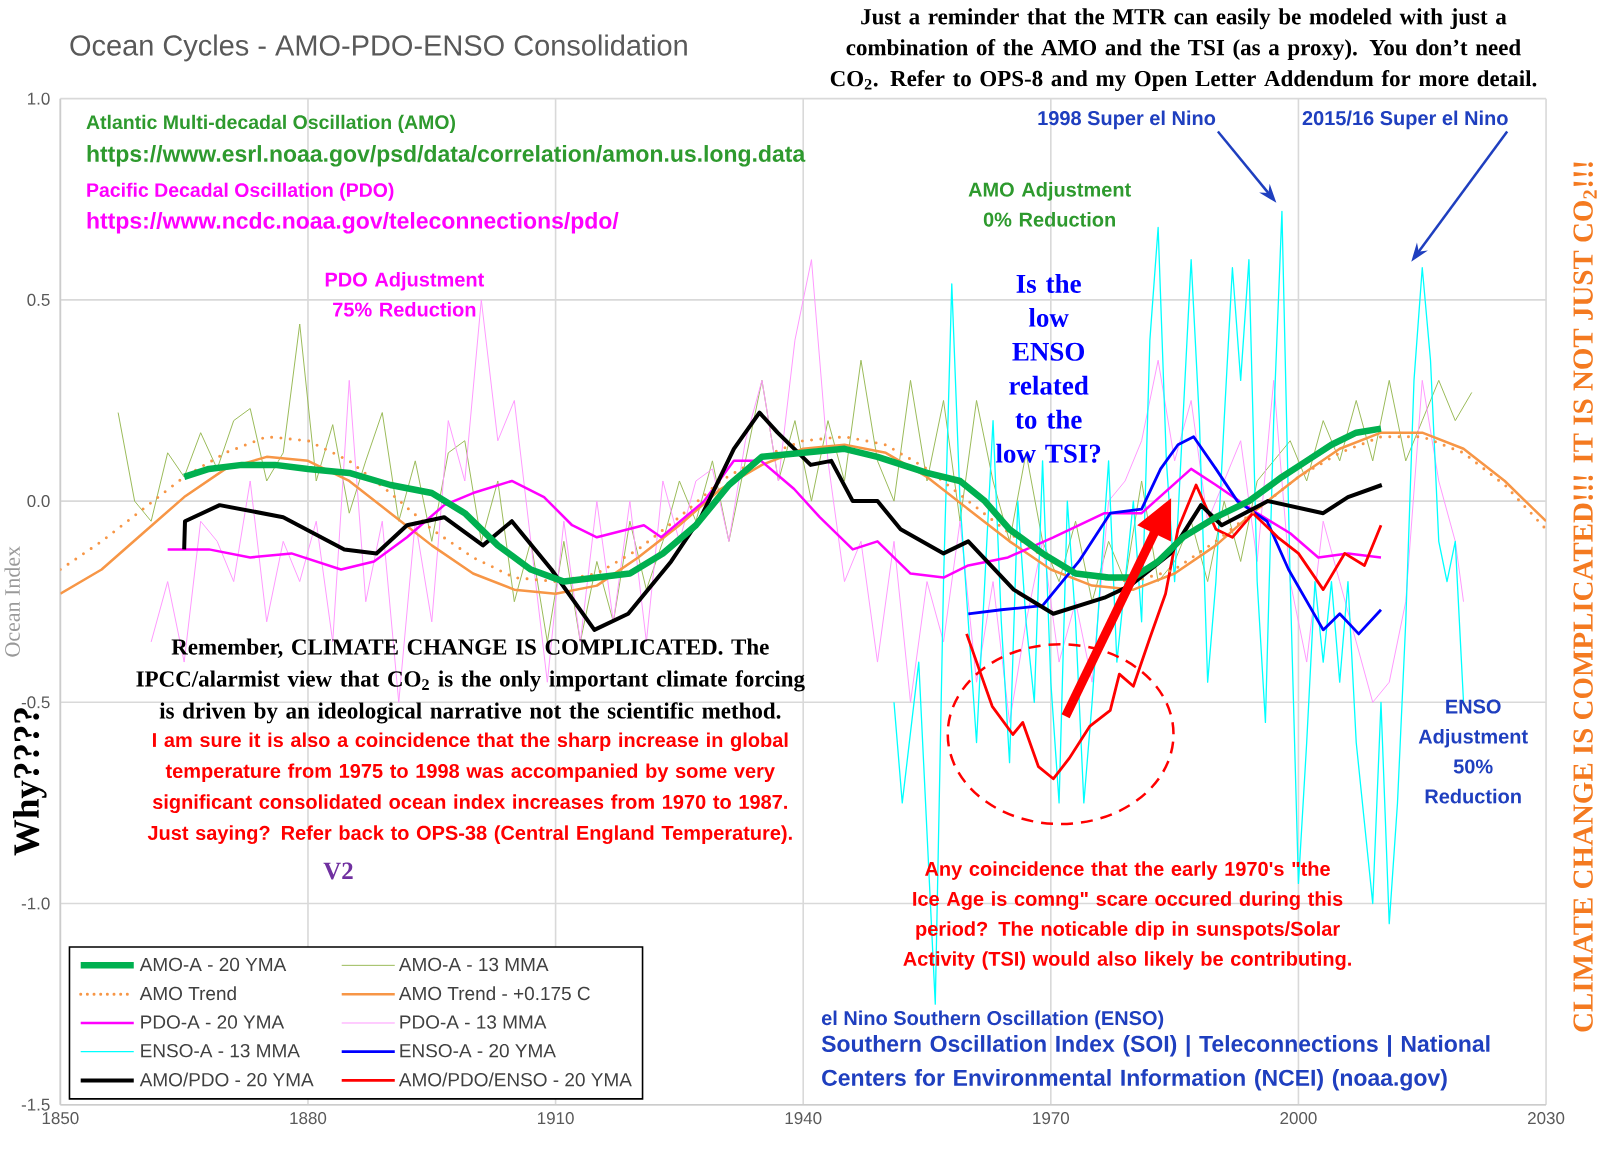  I want to click on legend-label: AMO/PDO - 20 YMA, so click(226, 1079).